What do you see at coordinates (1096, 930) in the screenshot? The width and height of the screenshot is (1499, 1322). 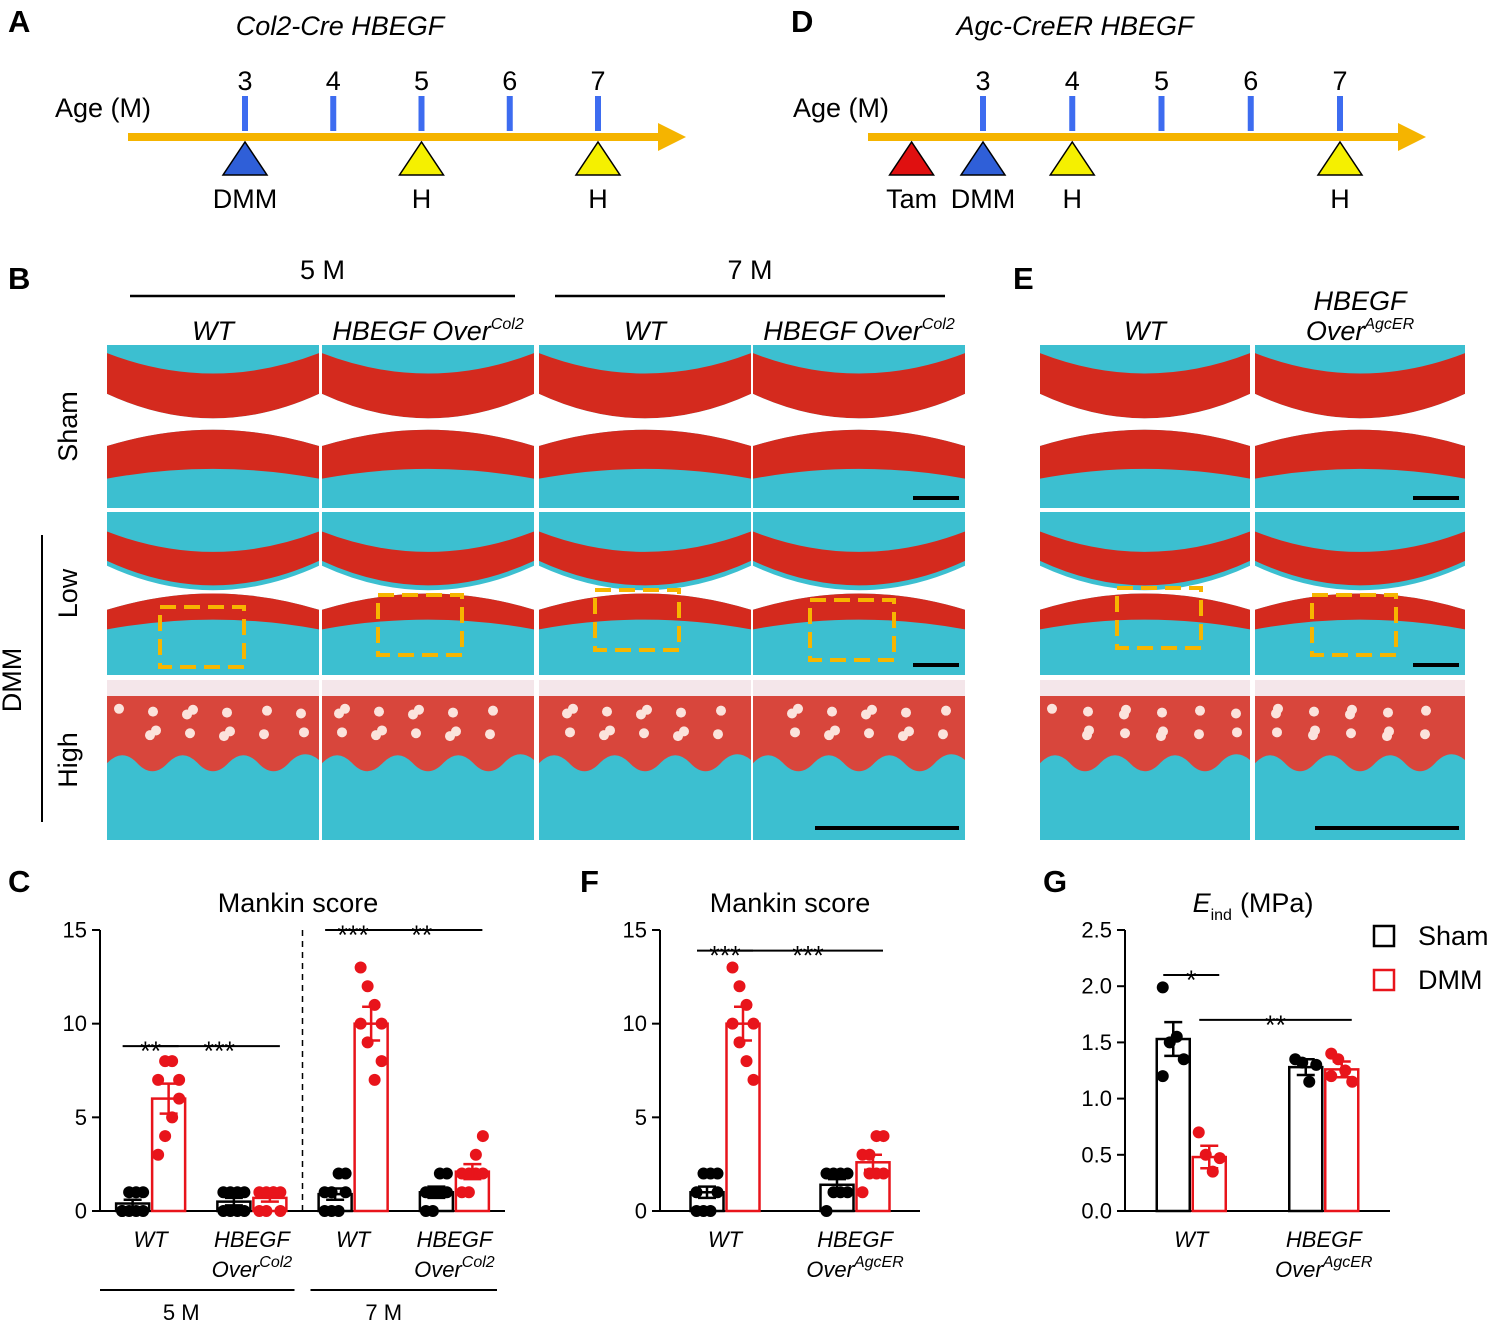 I see `y-tick-label: 2.5` at bounding box center [1096, 930].